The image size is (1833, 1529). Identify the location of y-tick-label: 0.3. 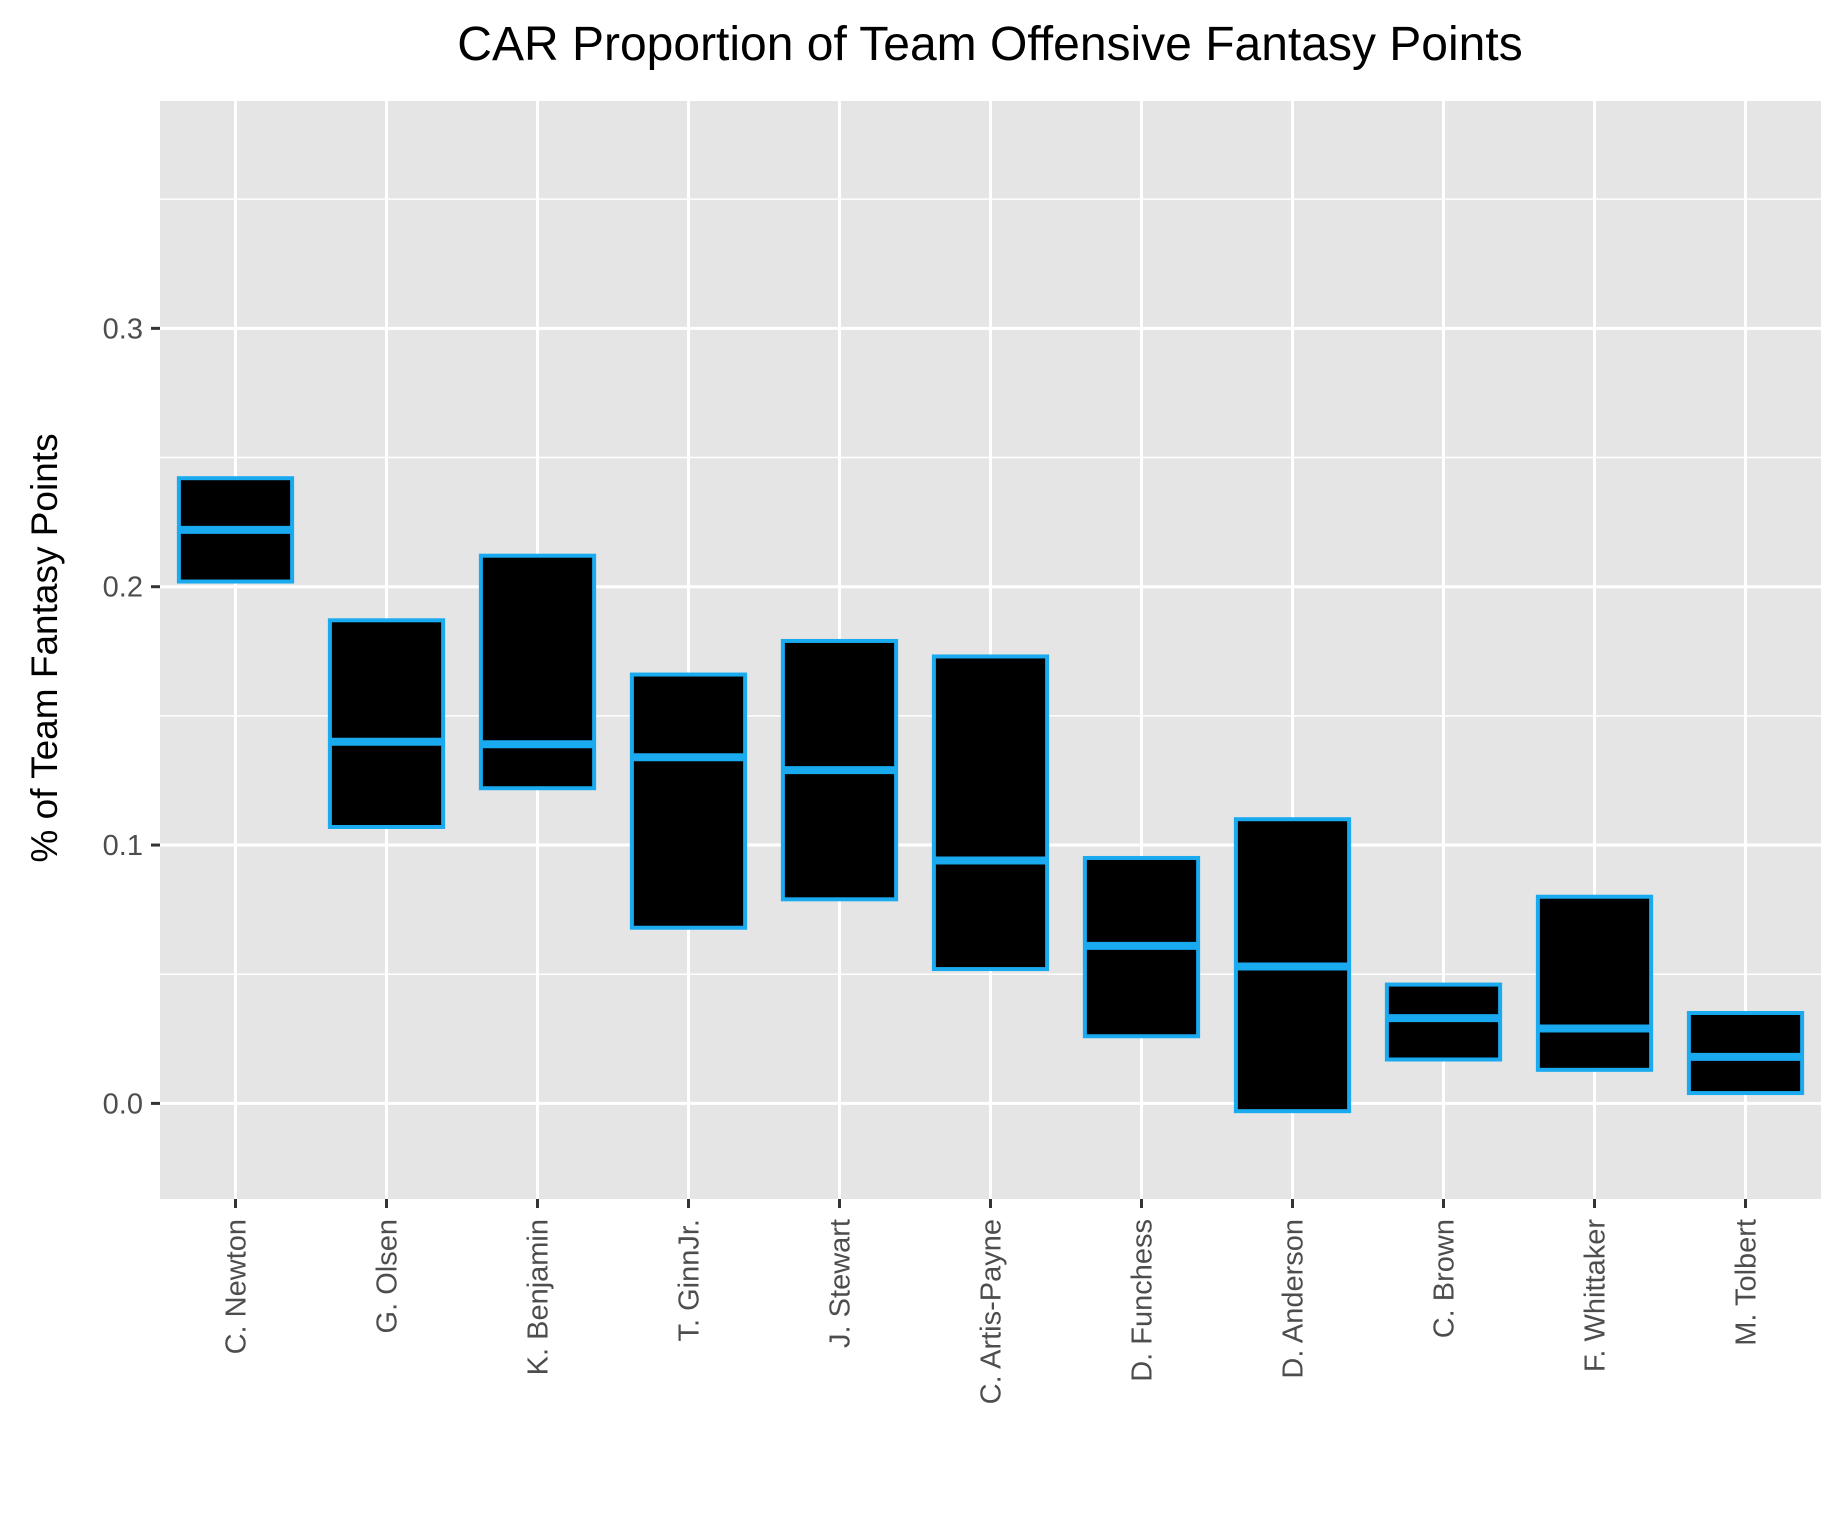
(123, 329).